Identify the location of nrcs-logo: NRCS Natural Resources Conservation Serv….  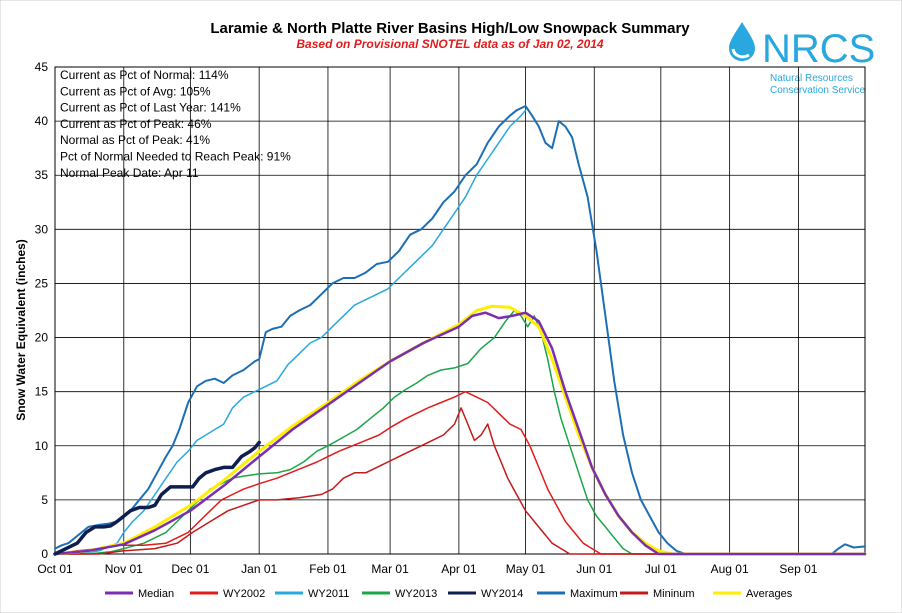
(802, 59).